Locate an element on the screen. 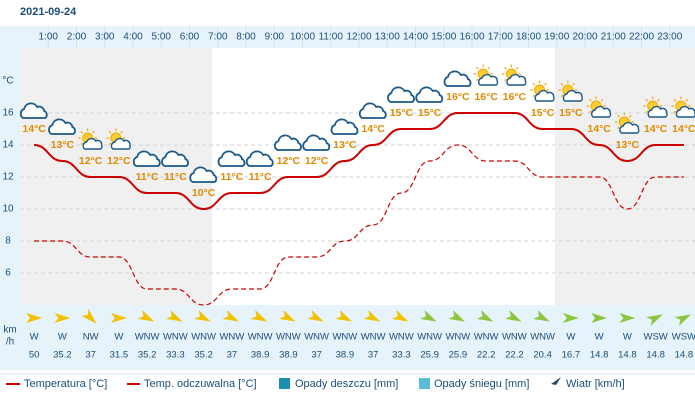  hour-label: 14:00 is located at coordinates (415, 37).